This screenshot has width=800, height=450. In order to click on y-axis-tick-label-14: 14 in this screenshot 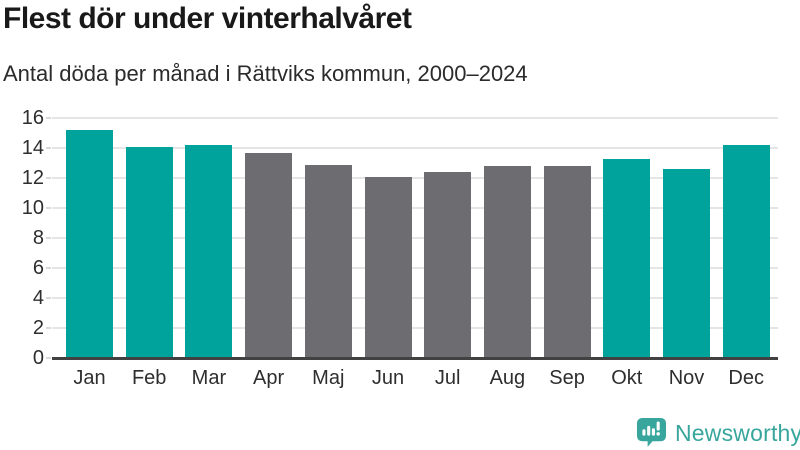, I will do `click(32, 148)`.